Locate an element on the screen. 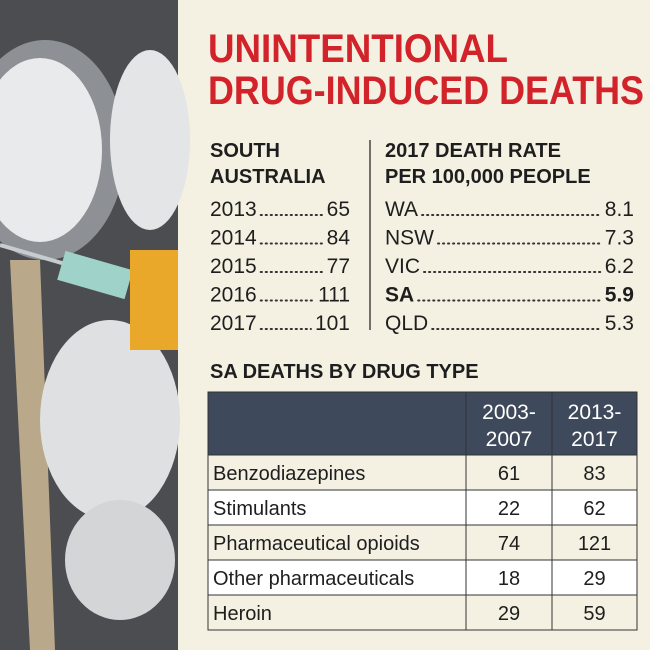 Image resolution: width=650 pixels, height=650 pixels. row-value: 5.9 is located at coordinates (619, 295).